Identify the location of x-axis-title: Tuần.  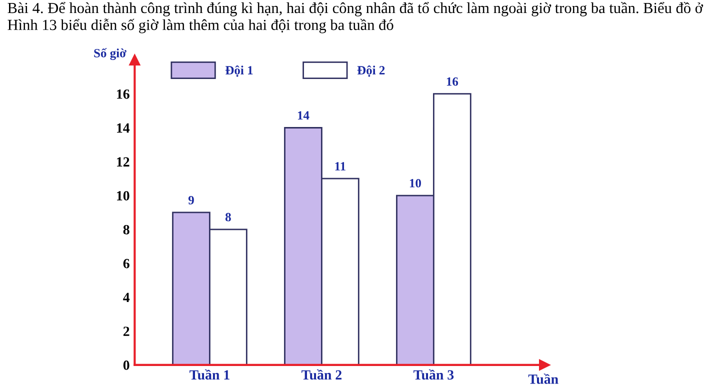
(543, 379).